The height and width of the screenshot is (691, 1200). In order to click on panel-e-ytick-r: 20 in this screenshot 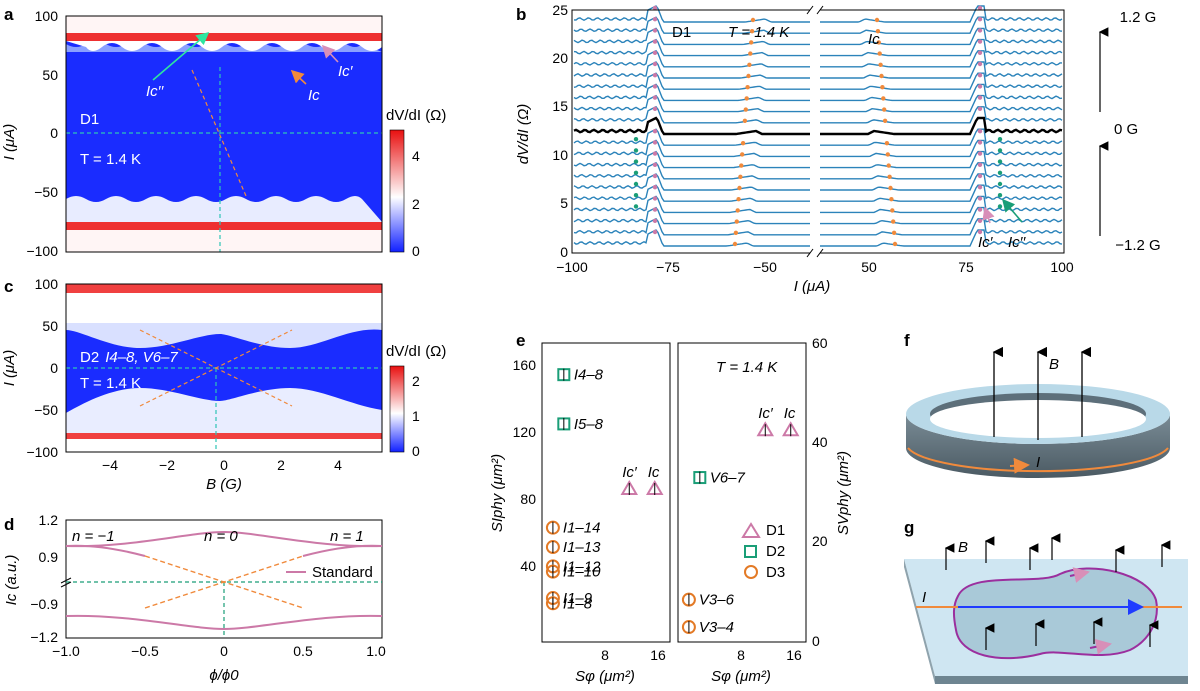, I will do `click(820, 541)`.